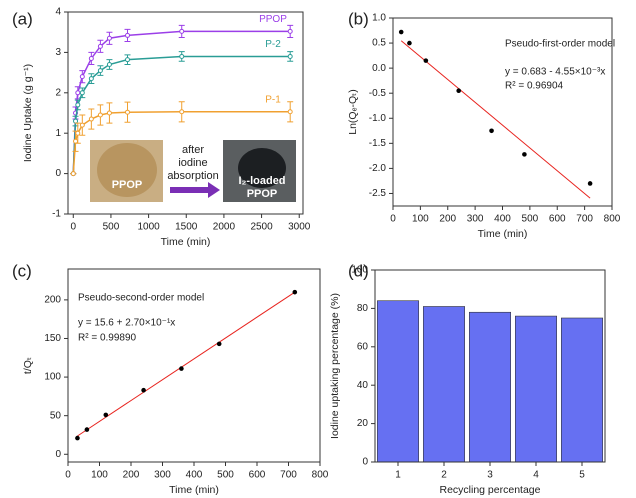 Image resolution: width=636 pixels, height=498 pixels. Describe the element at coordinates (495, 119) in the screenshot. I see `fit-line` at that location.